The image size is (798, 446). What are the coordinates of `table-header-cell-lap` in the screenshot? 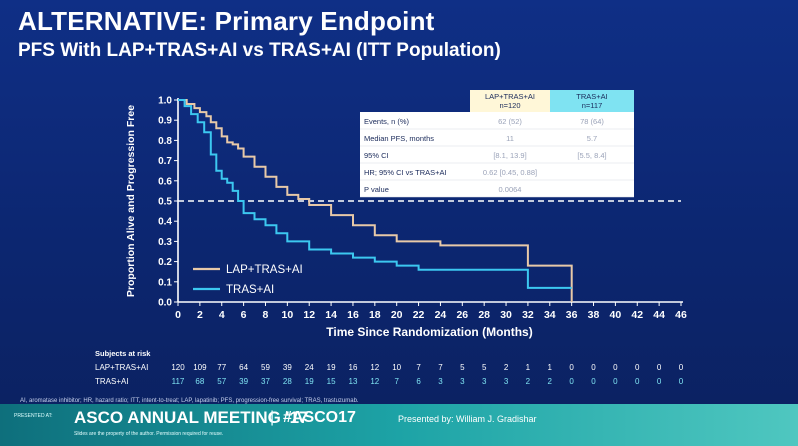 It's located at (510, 101).